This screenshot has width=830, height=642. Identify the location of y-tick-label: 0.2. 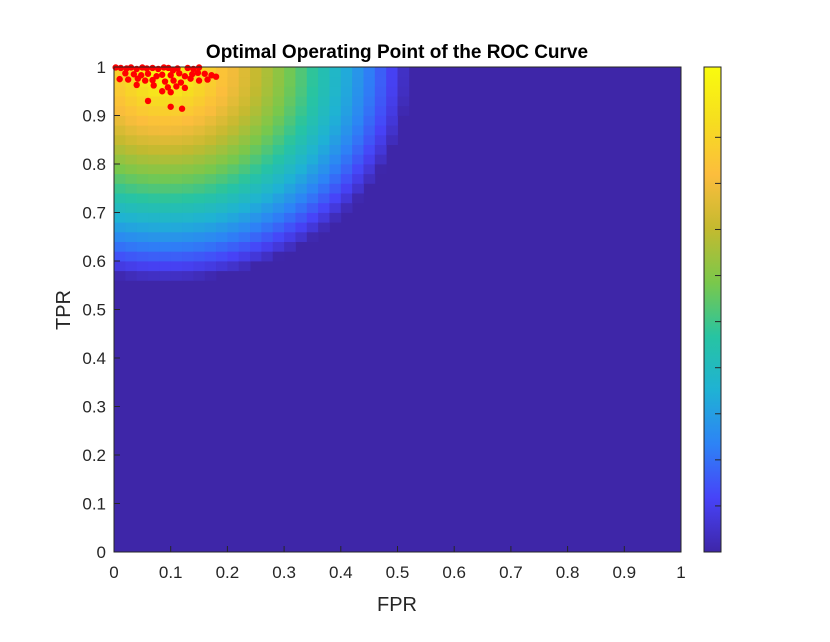
(94, 455).